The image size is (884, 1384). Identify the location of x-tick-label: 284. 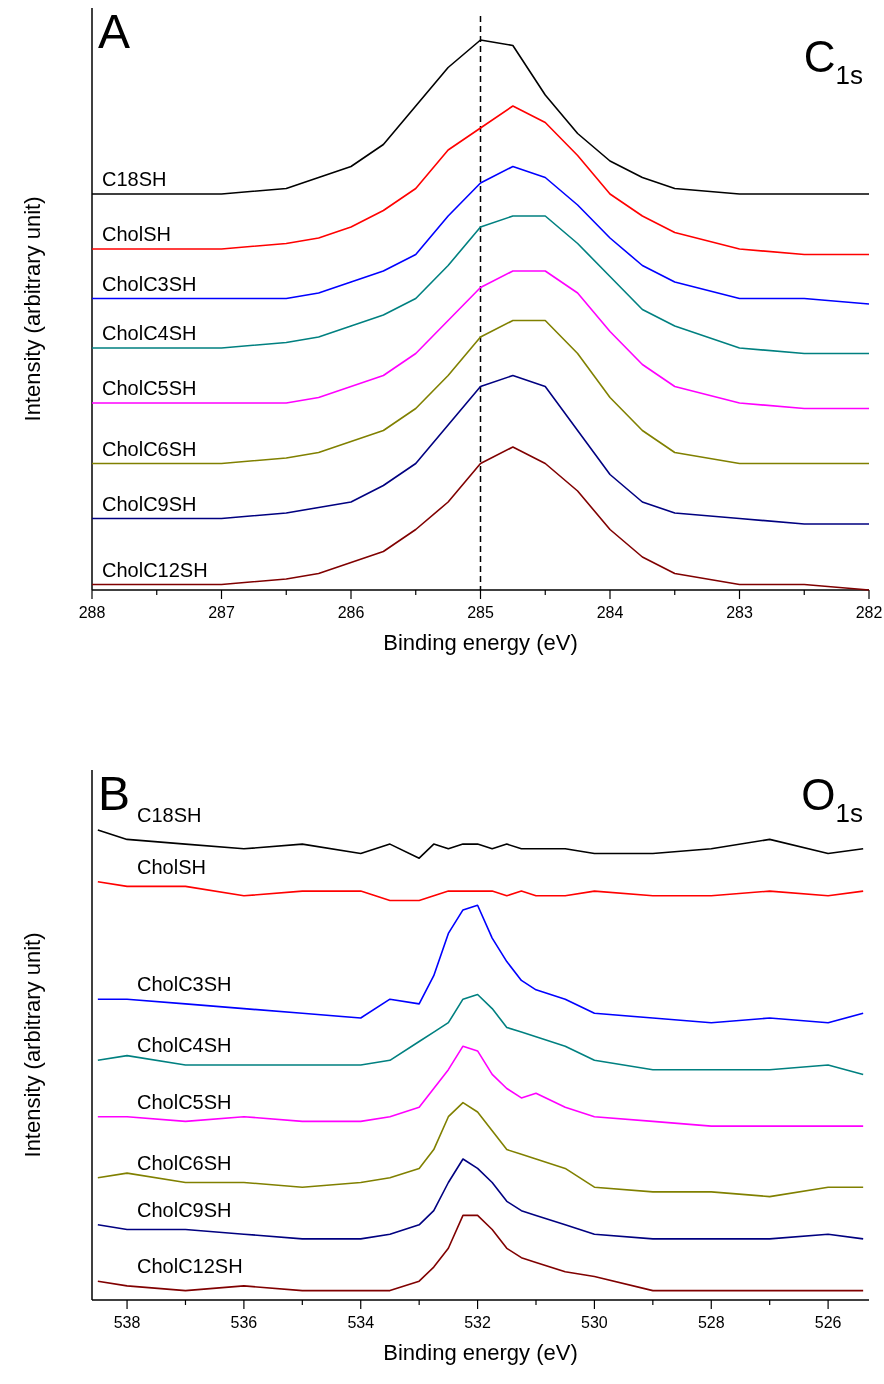
(610, 612).